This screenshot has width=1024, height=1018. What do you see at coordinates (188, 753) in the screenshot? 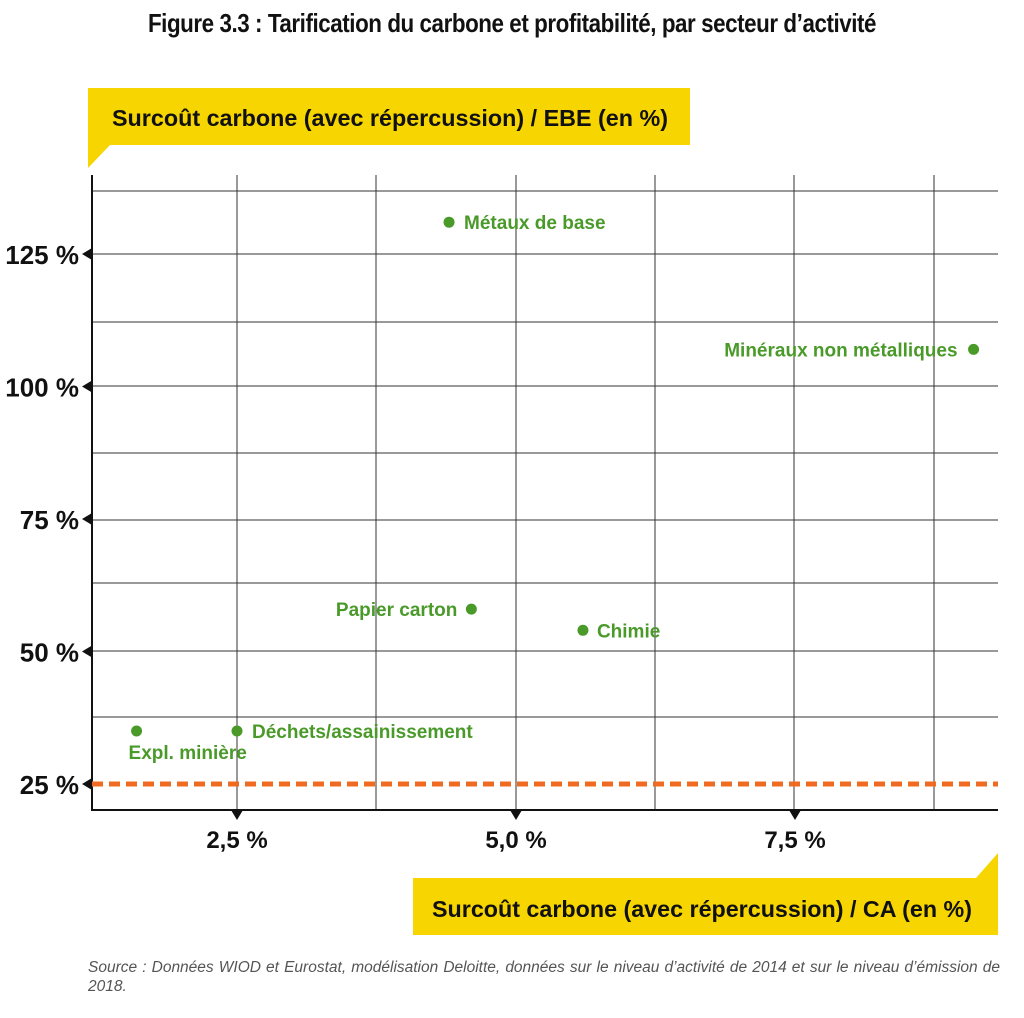
I see `data-point-label: Expl. minière` at bounding box center [188, 753].